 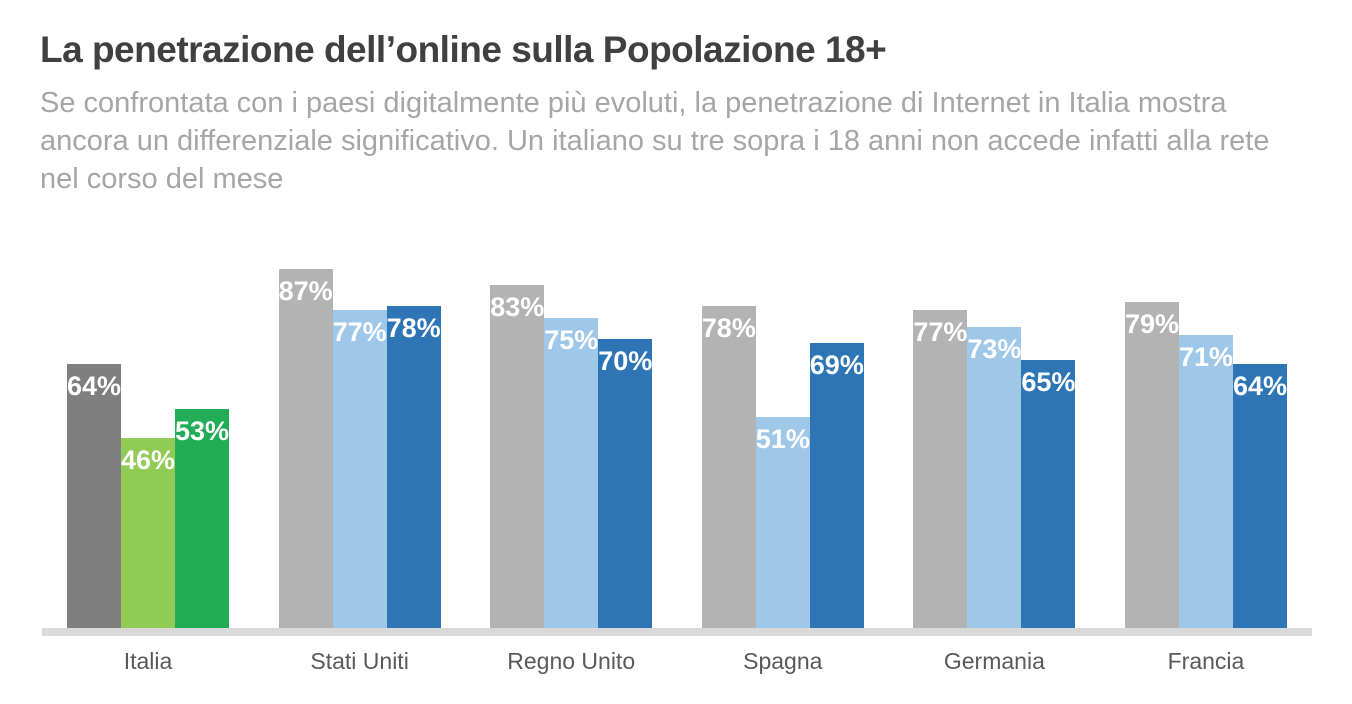 What do you see at coordinates (571, 473) in the screenshot?
I see `bar: 75%` at bounding box center [571, 473].